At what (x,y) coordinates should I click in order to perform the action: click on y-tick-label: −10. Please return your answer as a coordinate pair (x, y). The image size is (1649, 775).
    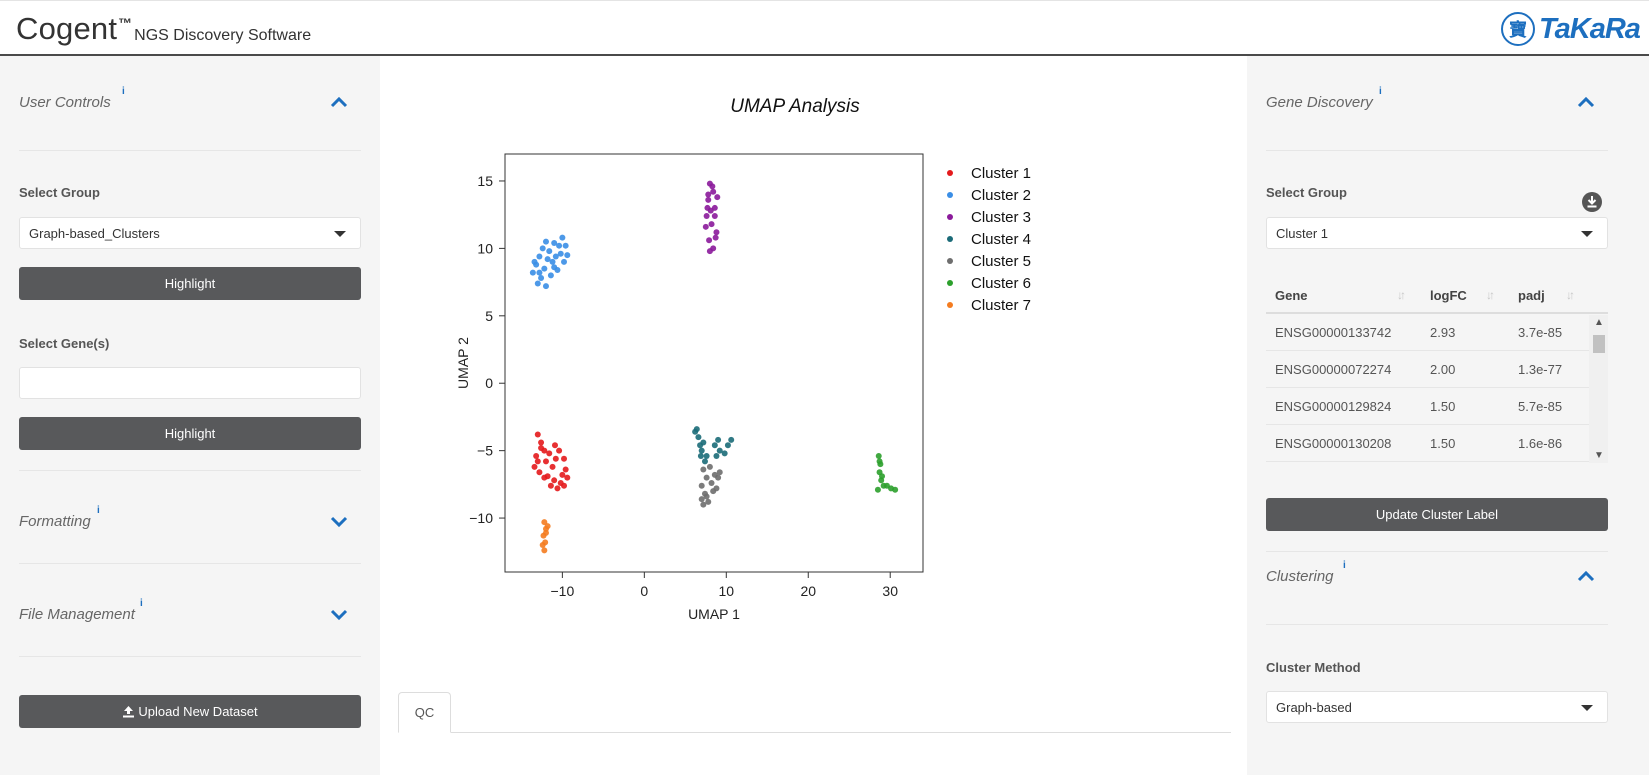
    Looking at the image, I should click on (481, 518).